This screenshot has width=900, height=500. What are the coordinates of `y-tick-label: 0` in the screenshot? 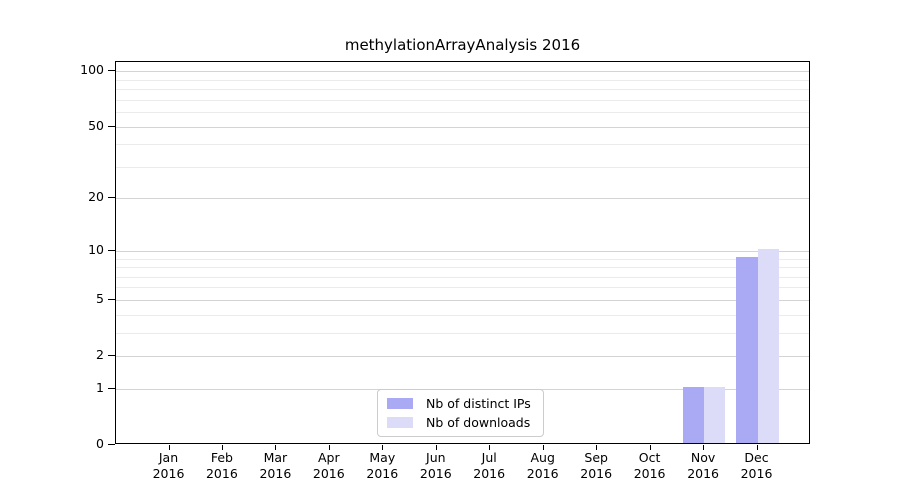 It's located at (100, 443).